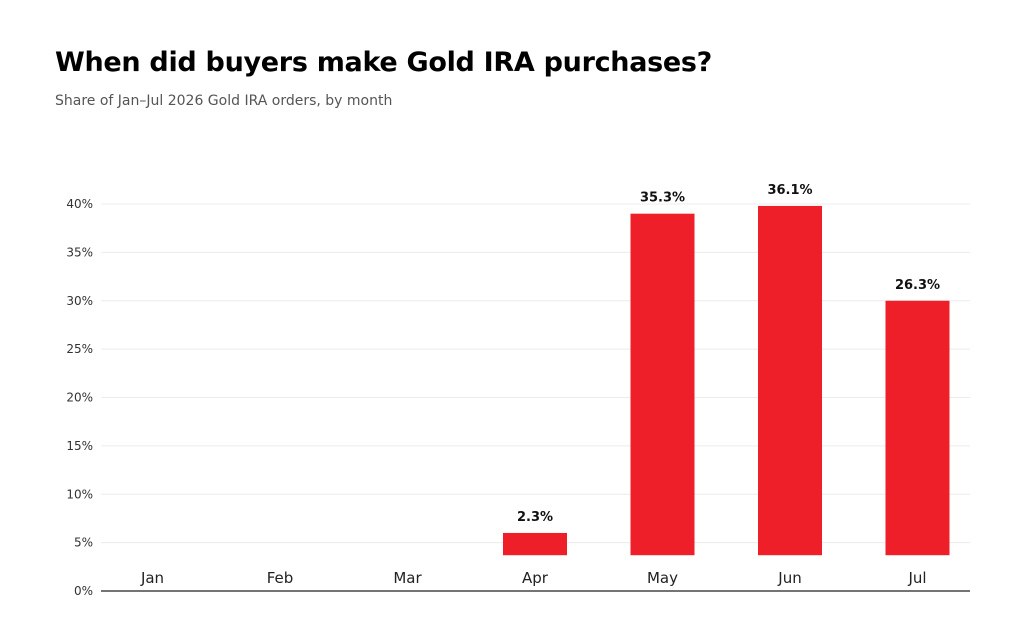 This screenshot has width=1024, height=637. I want to click on y-tick-label-35: 35%, so click(79, 252).